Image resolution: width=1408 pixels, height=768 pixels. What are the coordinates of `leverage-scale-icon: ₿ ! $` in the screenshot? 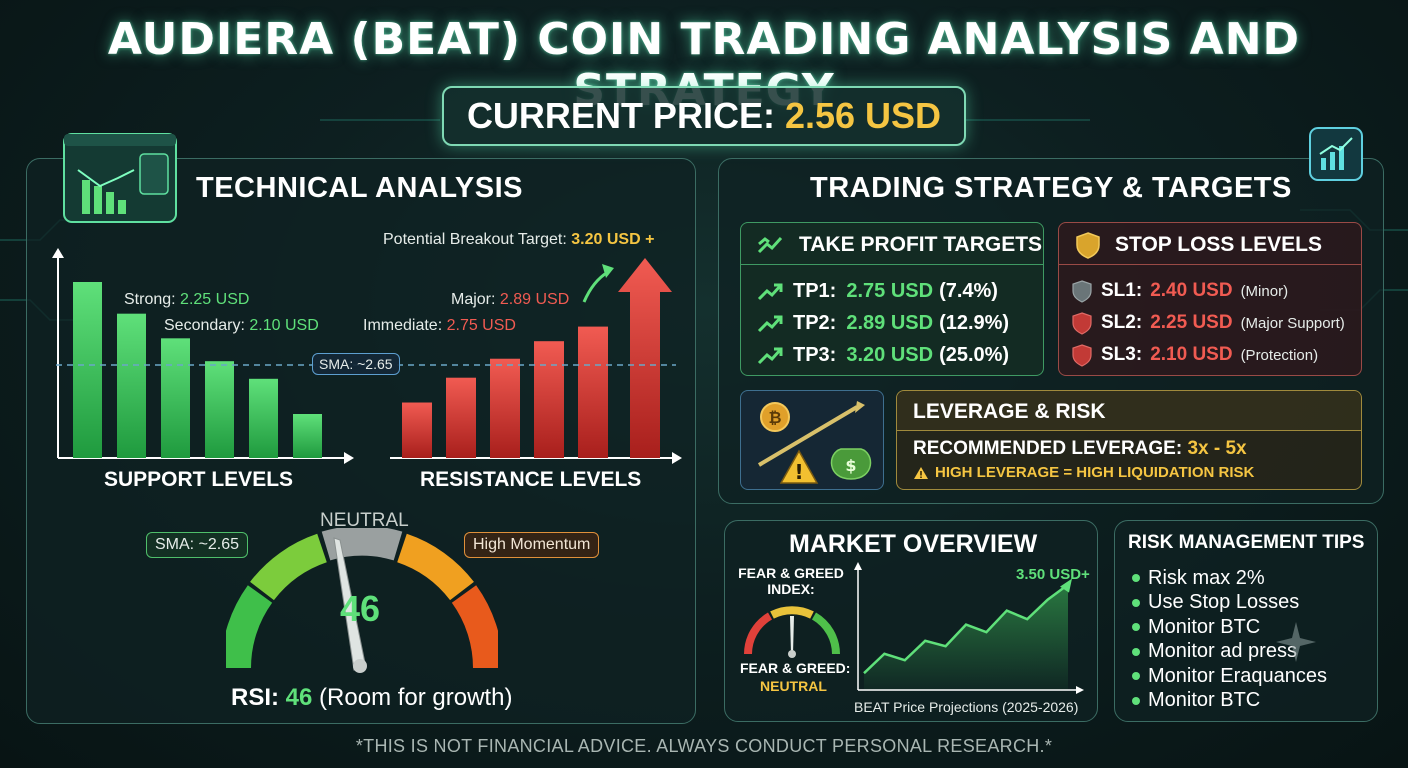 It's located at (814, 442).